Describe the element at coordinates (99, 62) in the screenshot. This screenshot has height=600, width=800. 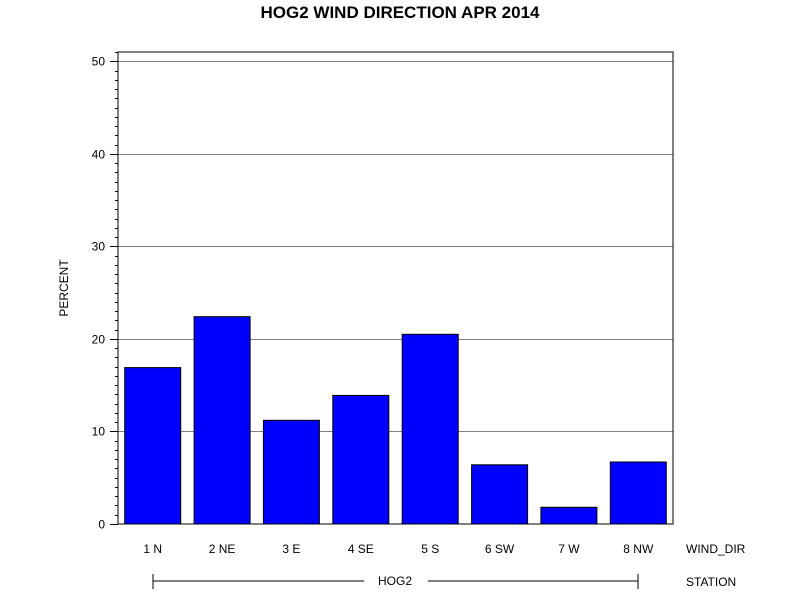
I see `y-tick-label: 50` at that location.